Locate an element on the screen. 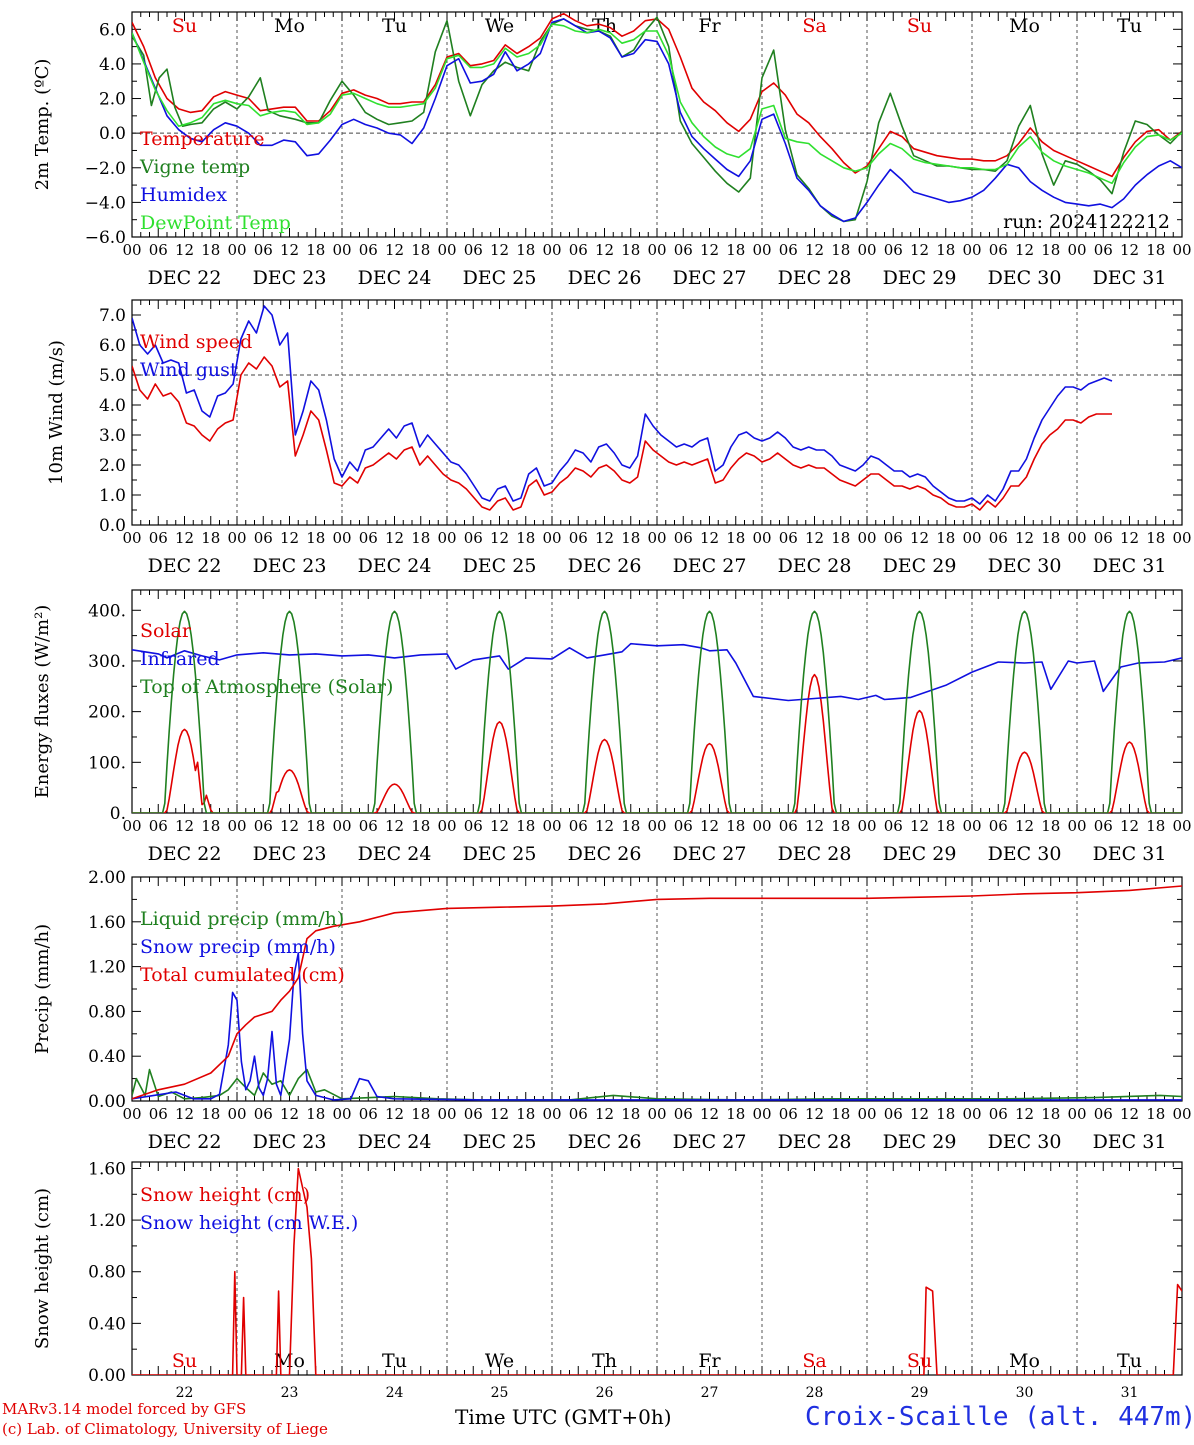  series-group is located at coordinates (657, 1271).